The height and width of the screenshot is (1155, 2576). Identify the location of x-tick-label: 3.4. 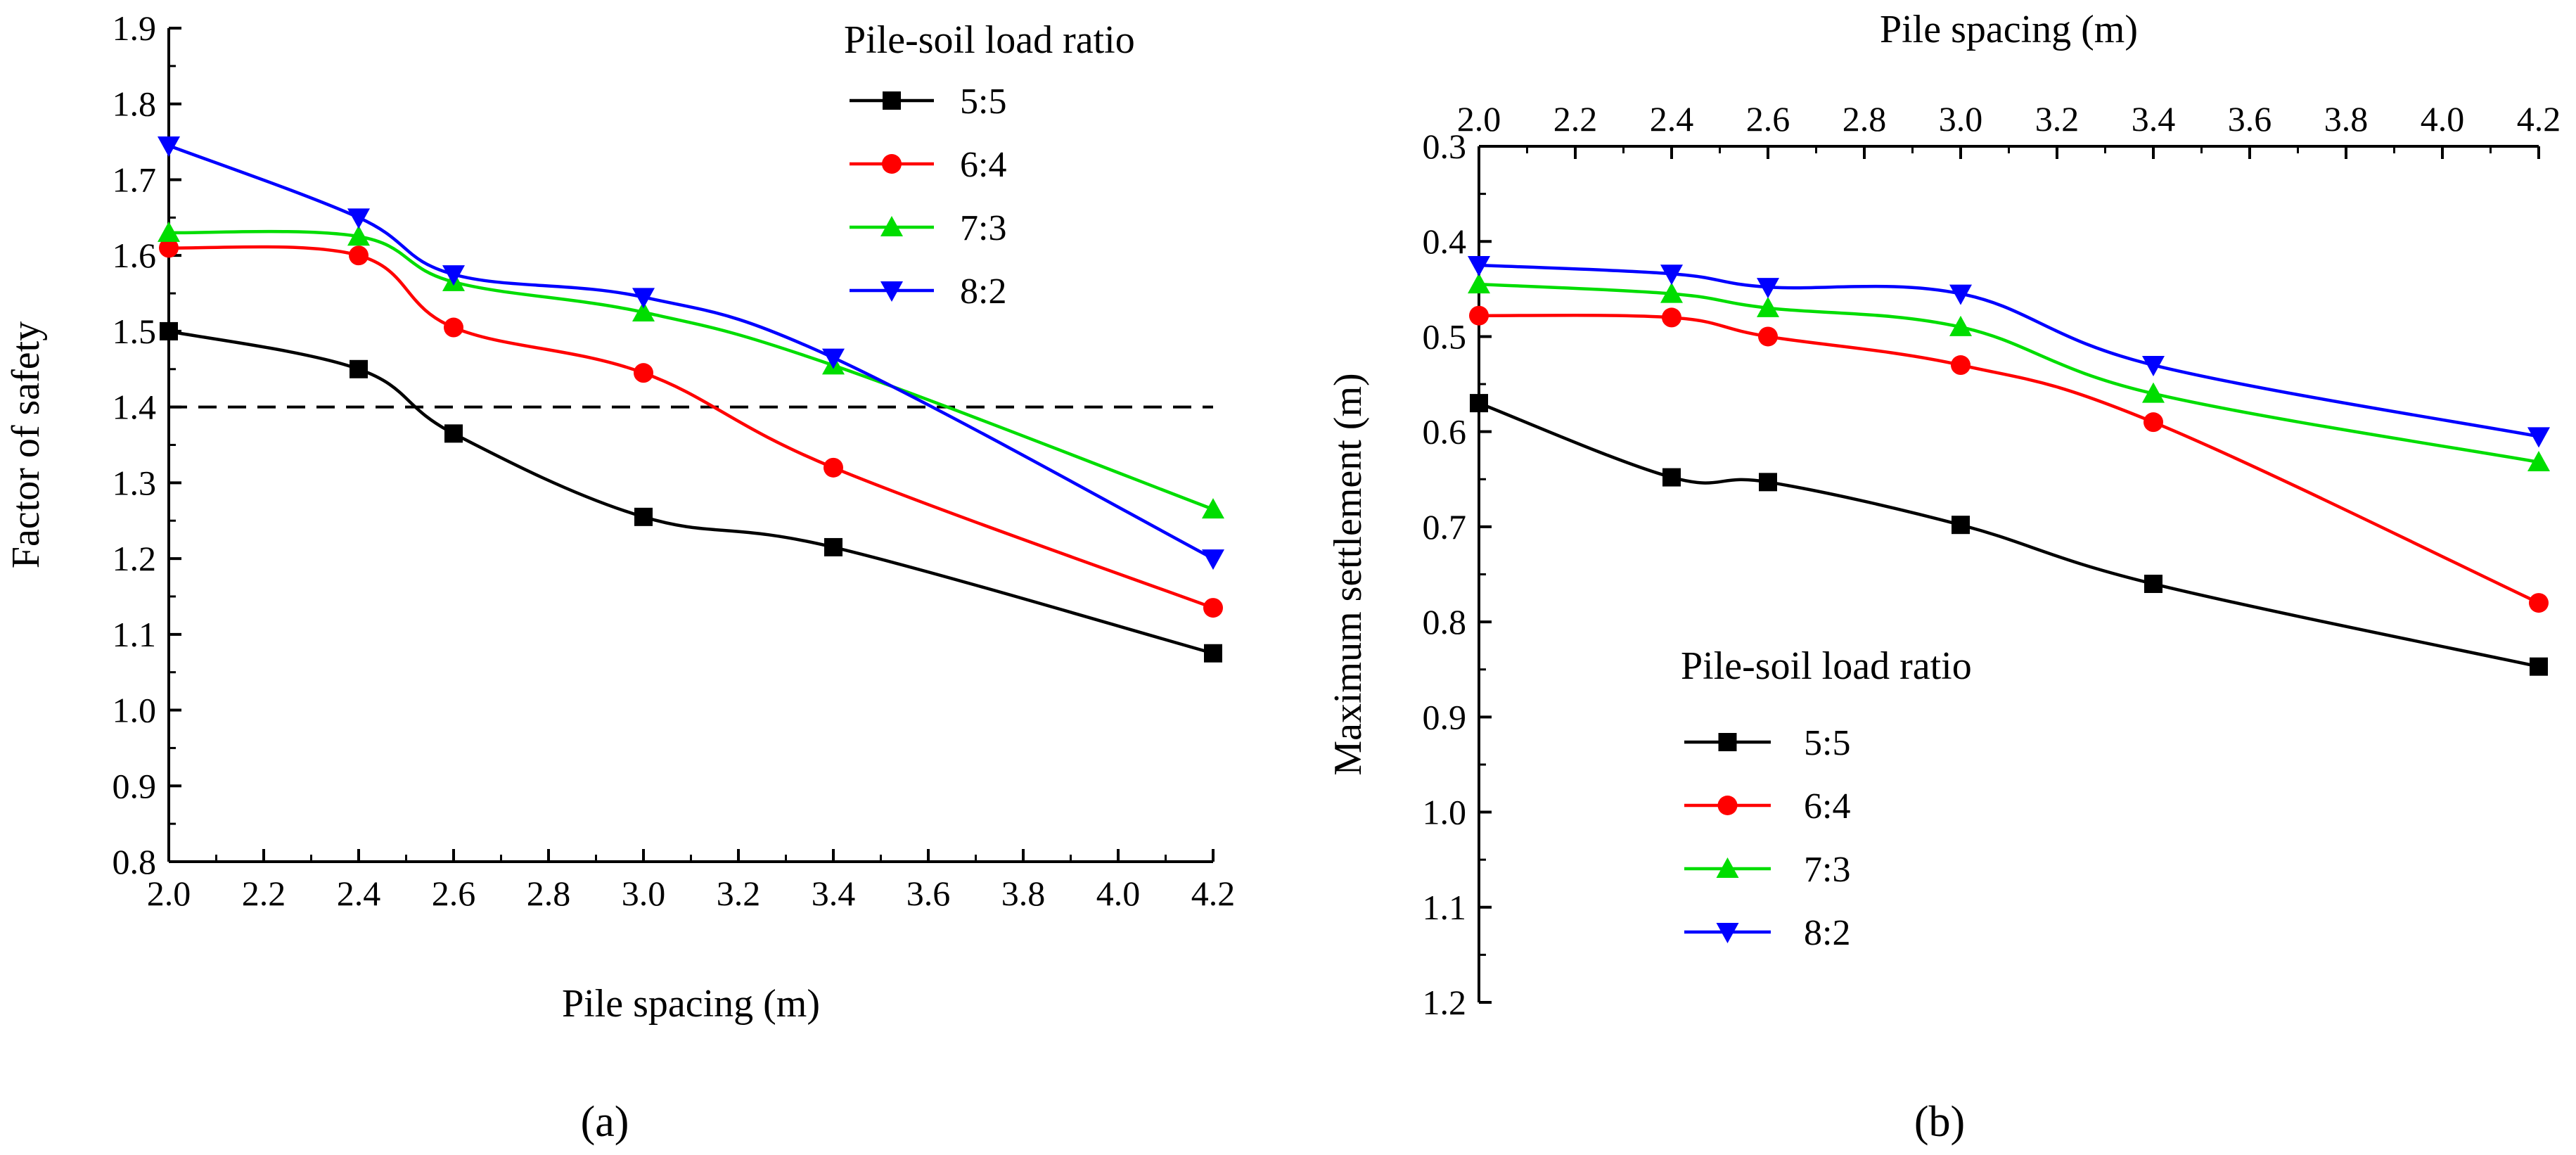
(834, 893).